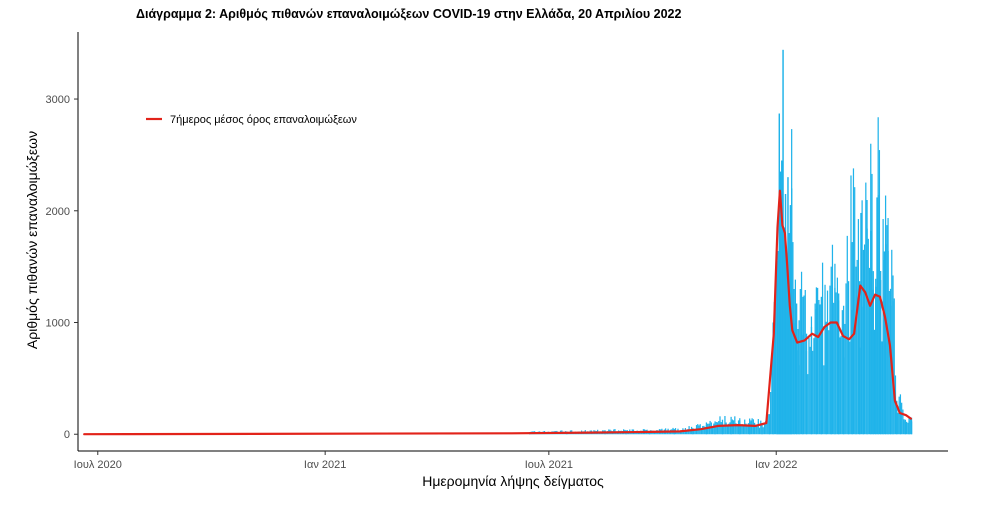 The width and height of the screenshot is (1003, 506). What do you see at coordinates (67, 435) in the screenshot?
I see `y-tick-label: 0` at bounding box center [67, 435].